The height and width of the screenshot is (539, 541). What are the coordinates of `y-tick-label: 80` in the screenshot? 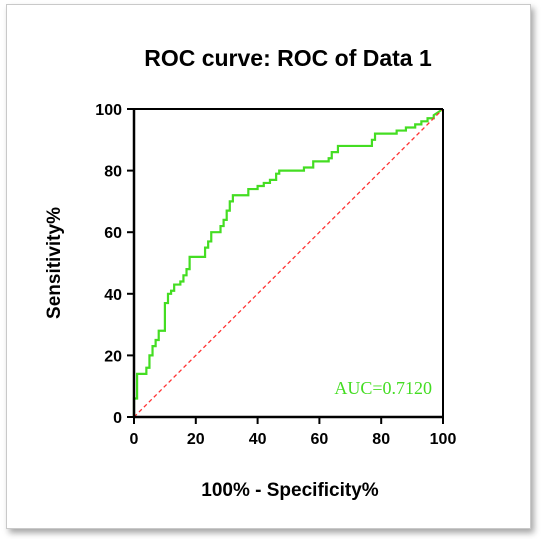 It's located at (113, 172).